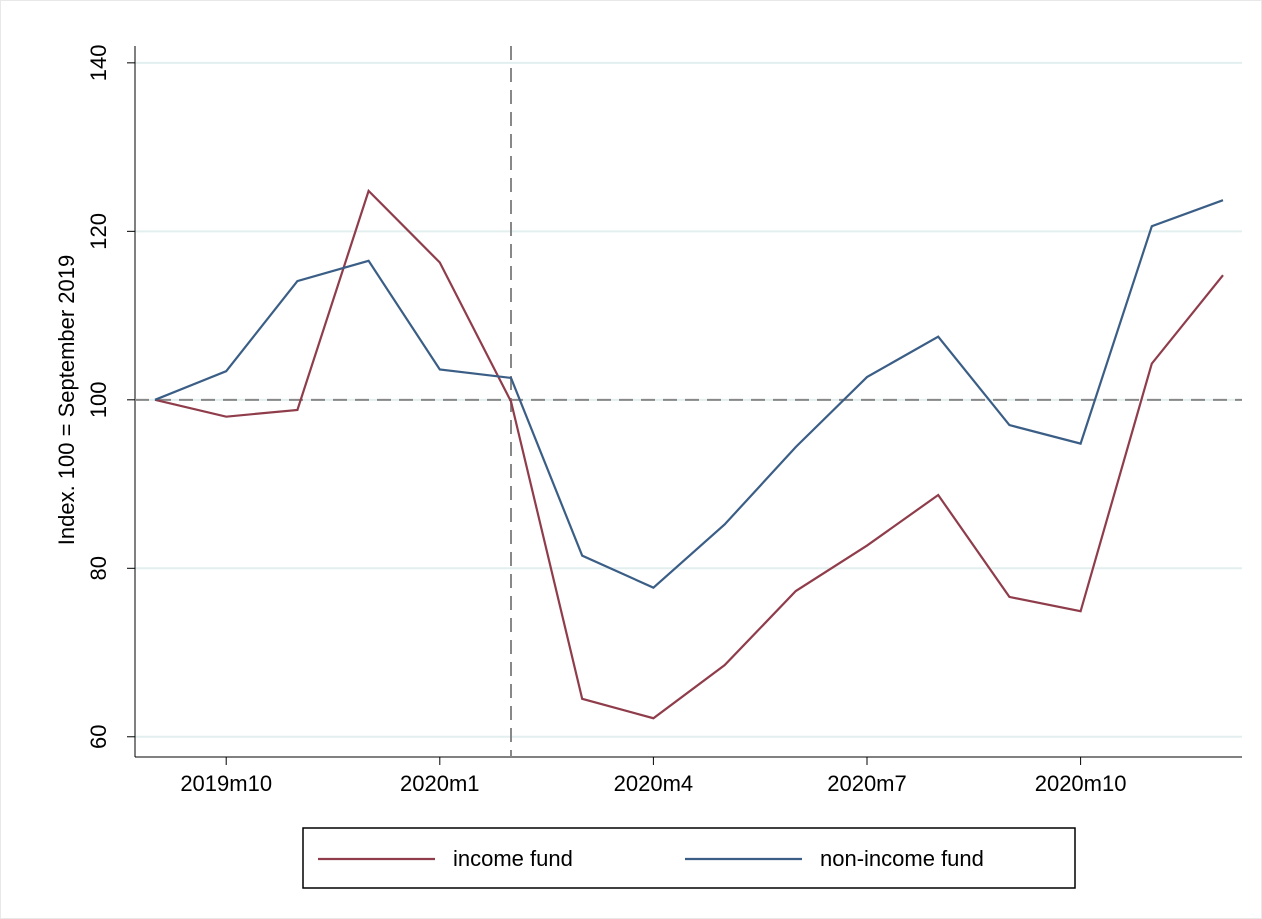 The height and width of the screenshot is (919, 1262). What do you see at coordinates (440, 783) in the screenshot?
I see `x-tick-label: 2020m1` at bounding box center [440, 783].